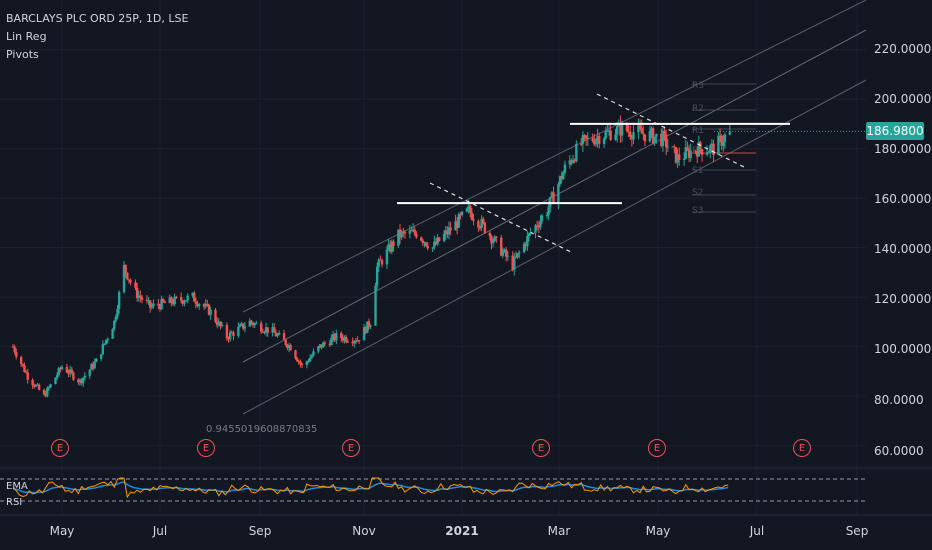  I want to click on x-tick-label: May, so click(658, 531).